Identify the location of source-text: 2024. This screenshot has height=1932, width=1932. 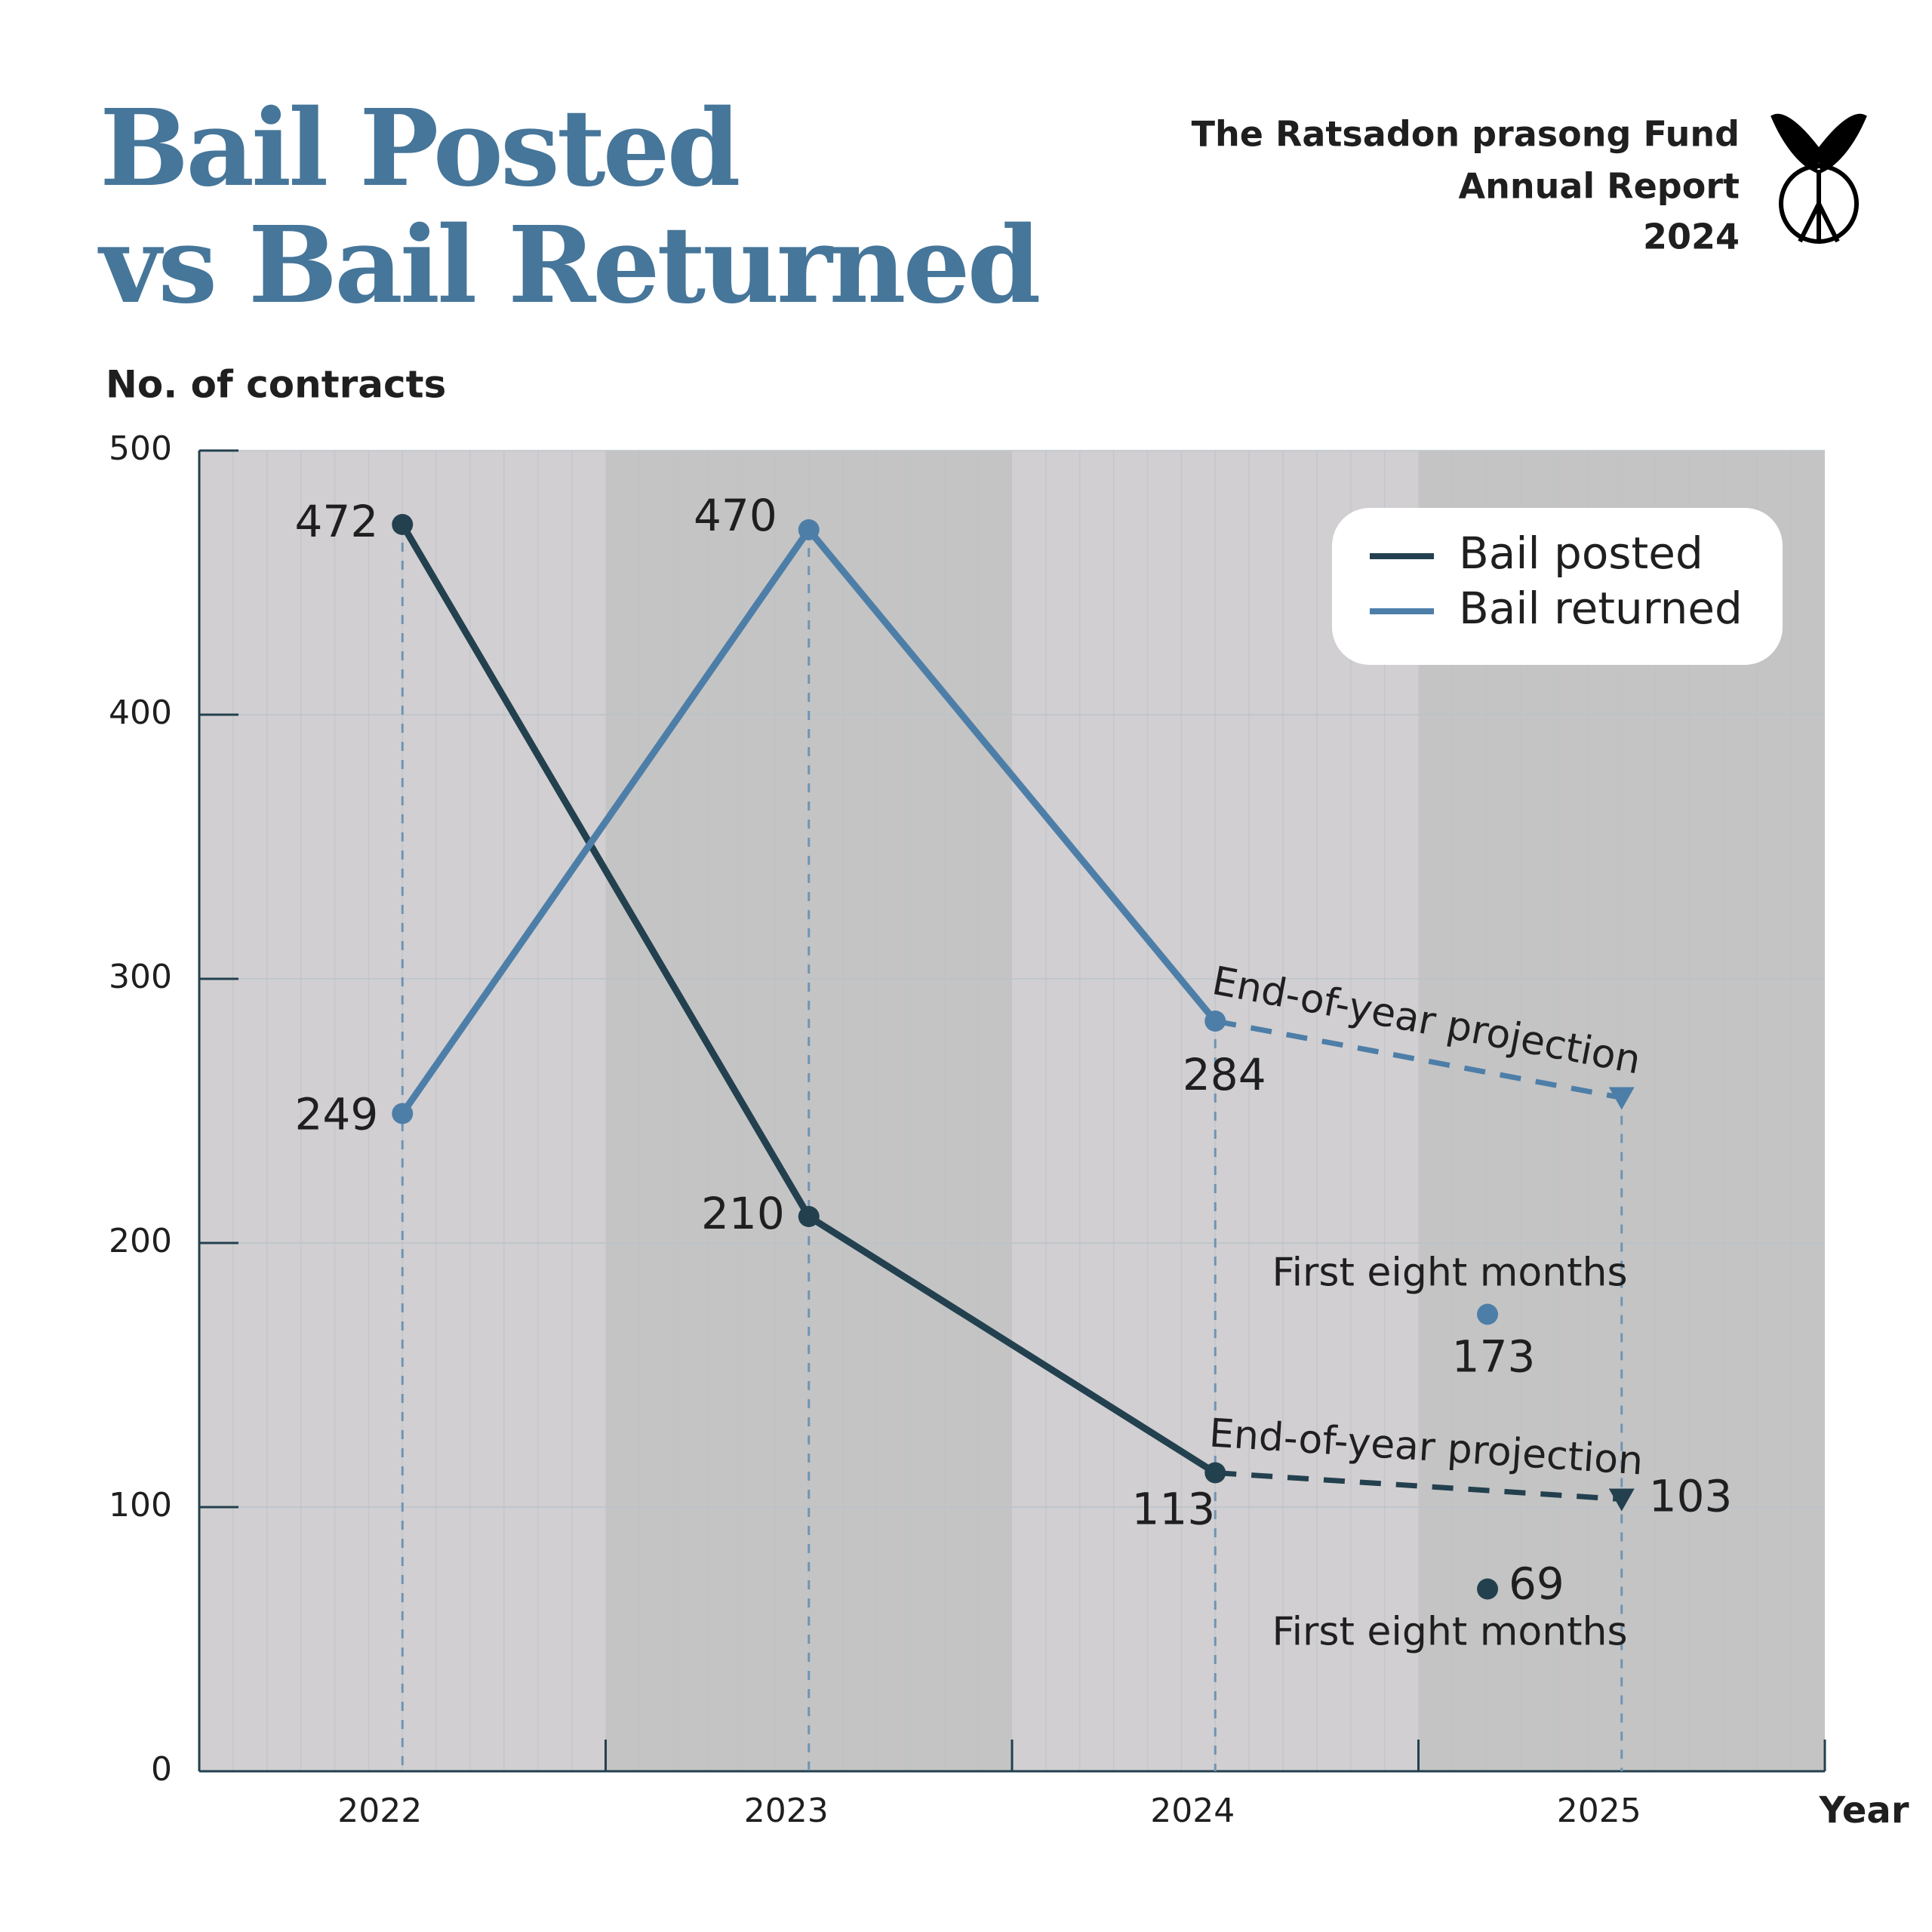
(1691, 237).